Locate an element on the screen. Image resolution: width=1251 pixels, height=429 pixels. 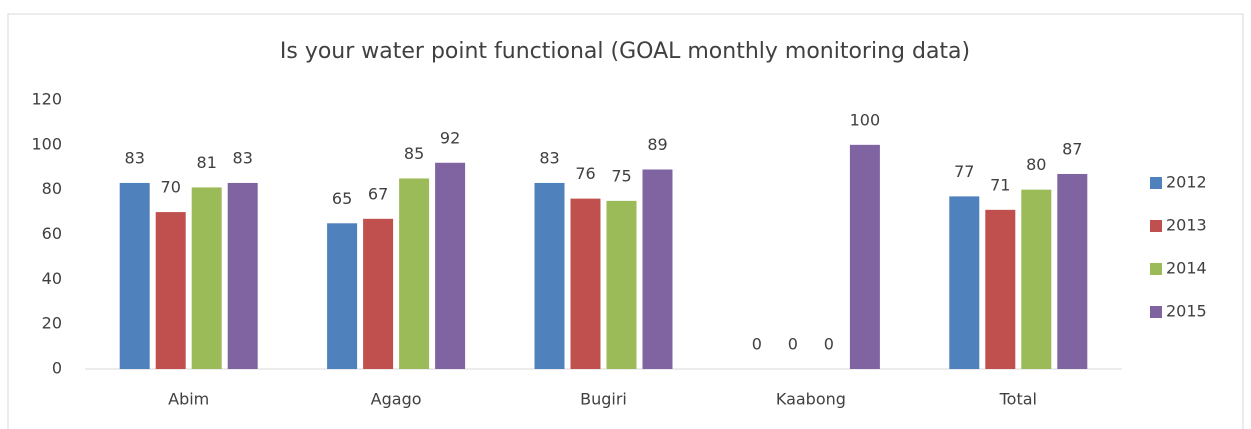
data-label: 81 is located at coordinates (207, 162).